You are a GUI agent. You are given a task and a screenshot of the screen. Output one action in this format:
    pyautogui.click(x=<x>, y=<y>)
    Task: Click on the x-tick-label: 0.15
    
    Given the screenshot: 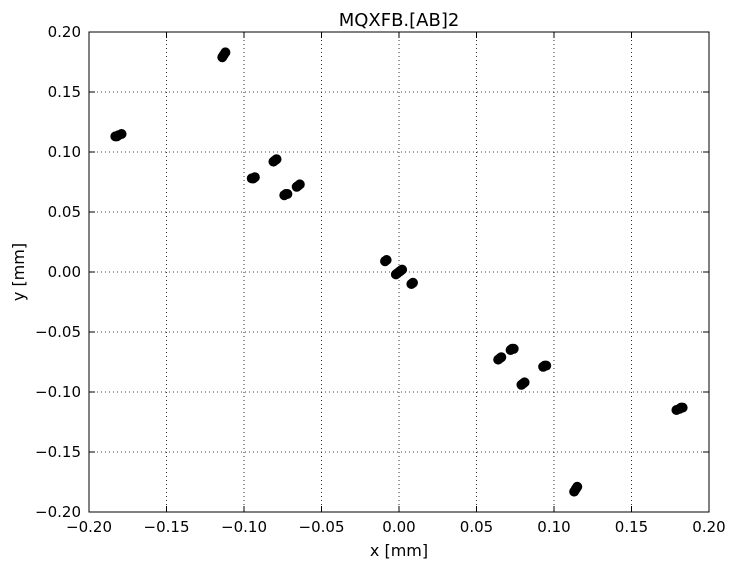 What is the action you would take?
    pyautogui.click(x=631, y=527)
    